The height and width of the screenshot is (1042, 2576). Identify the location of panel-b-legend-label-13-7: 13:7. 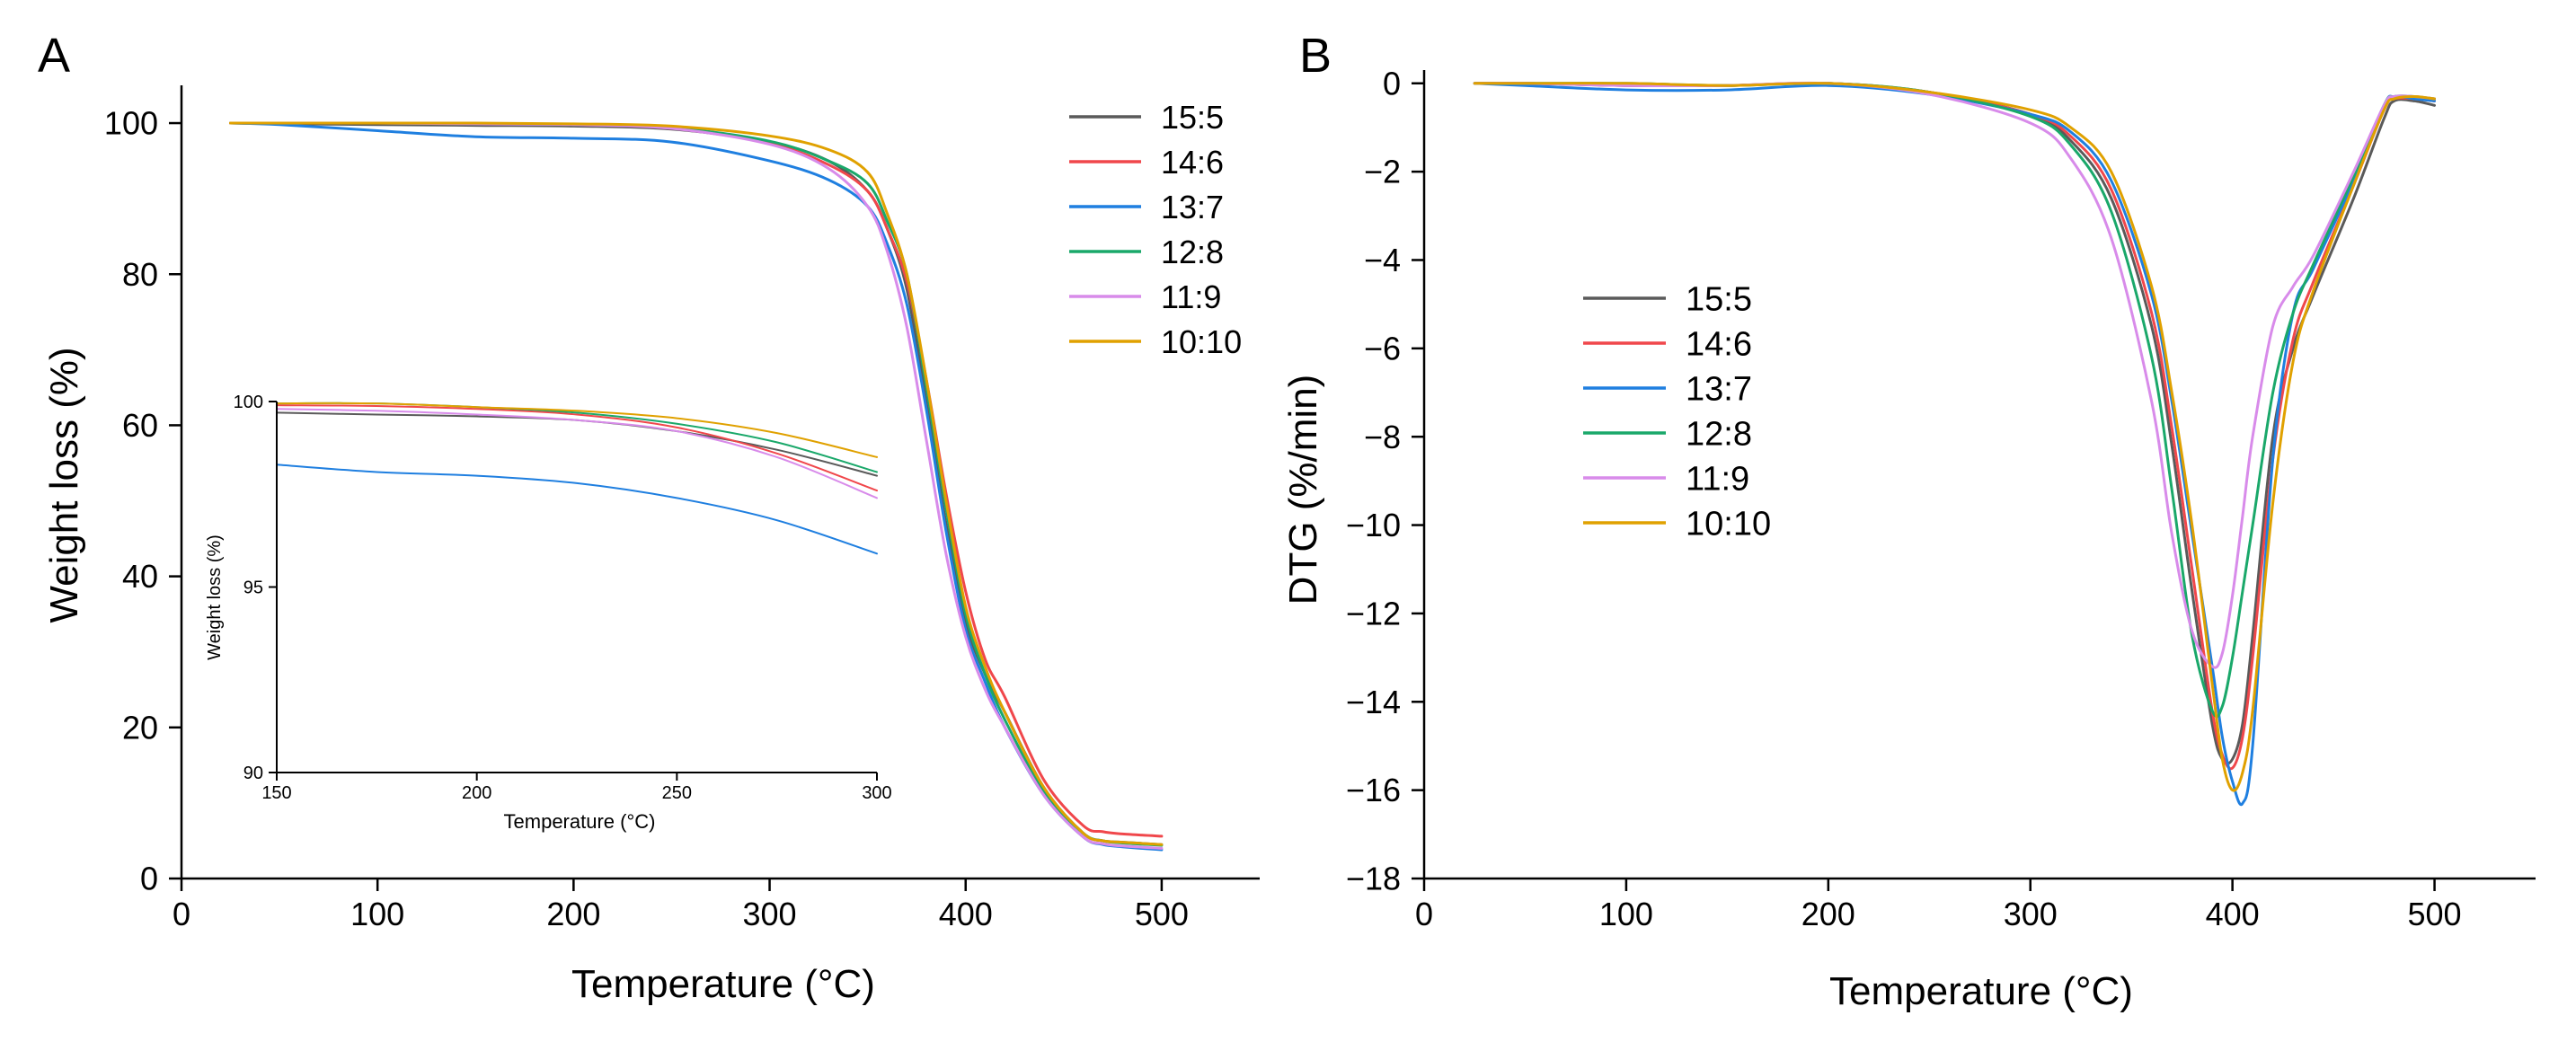
(1719, 390).